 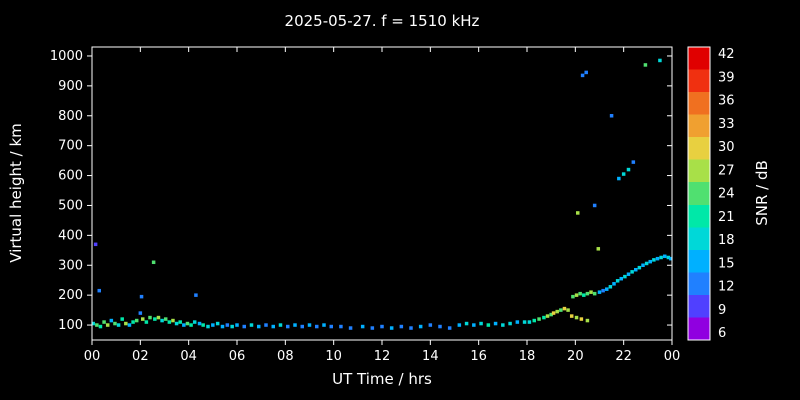 What do you see at coordinates (70, 176) in the screenshot?
I see `y-tick-label: 600` at bounding box center [70, 176].